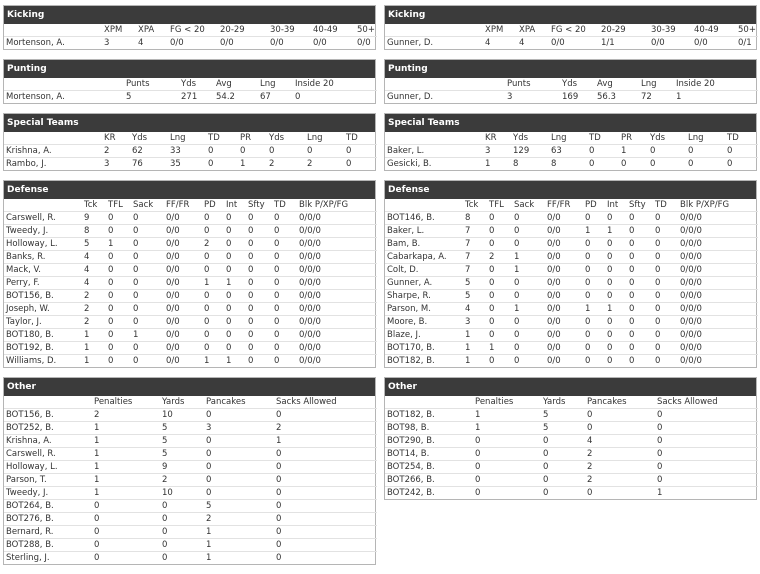  Describe the element at coordinates (43, 360) in the screenshot. I see `player-name: Williams, D.` at that location.